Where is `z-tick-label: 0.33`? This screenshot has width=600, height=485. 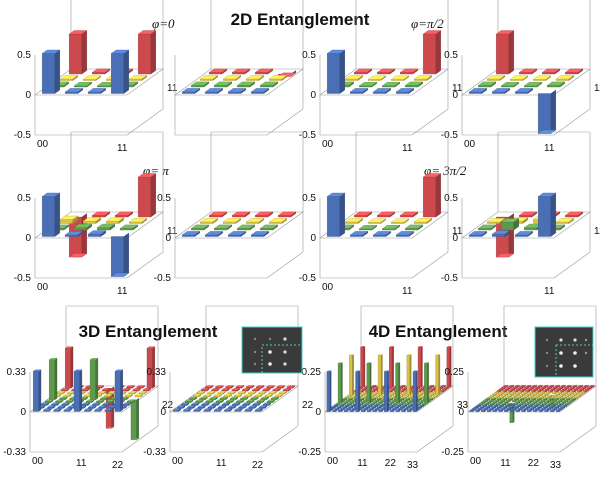
z-tick-label: 0.33 is located at coordinates (17, 372).